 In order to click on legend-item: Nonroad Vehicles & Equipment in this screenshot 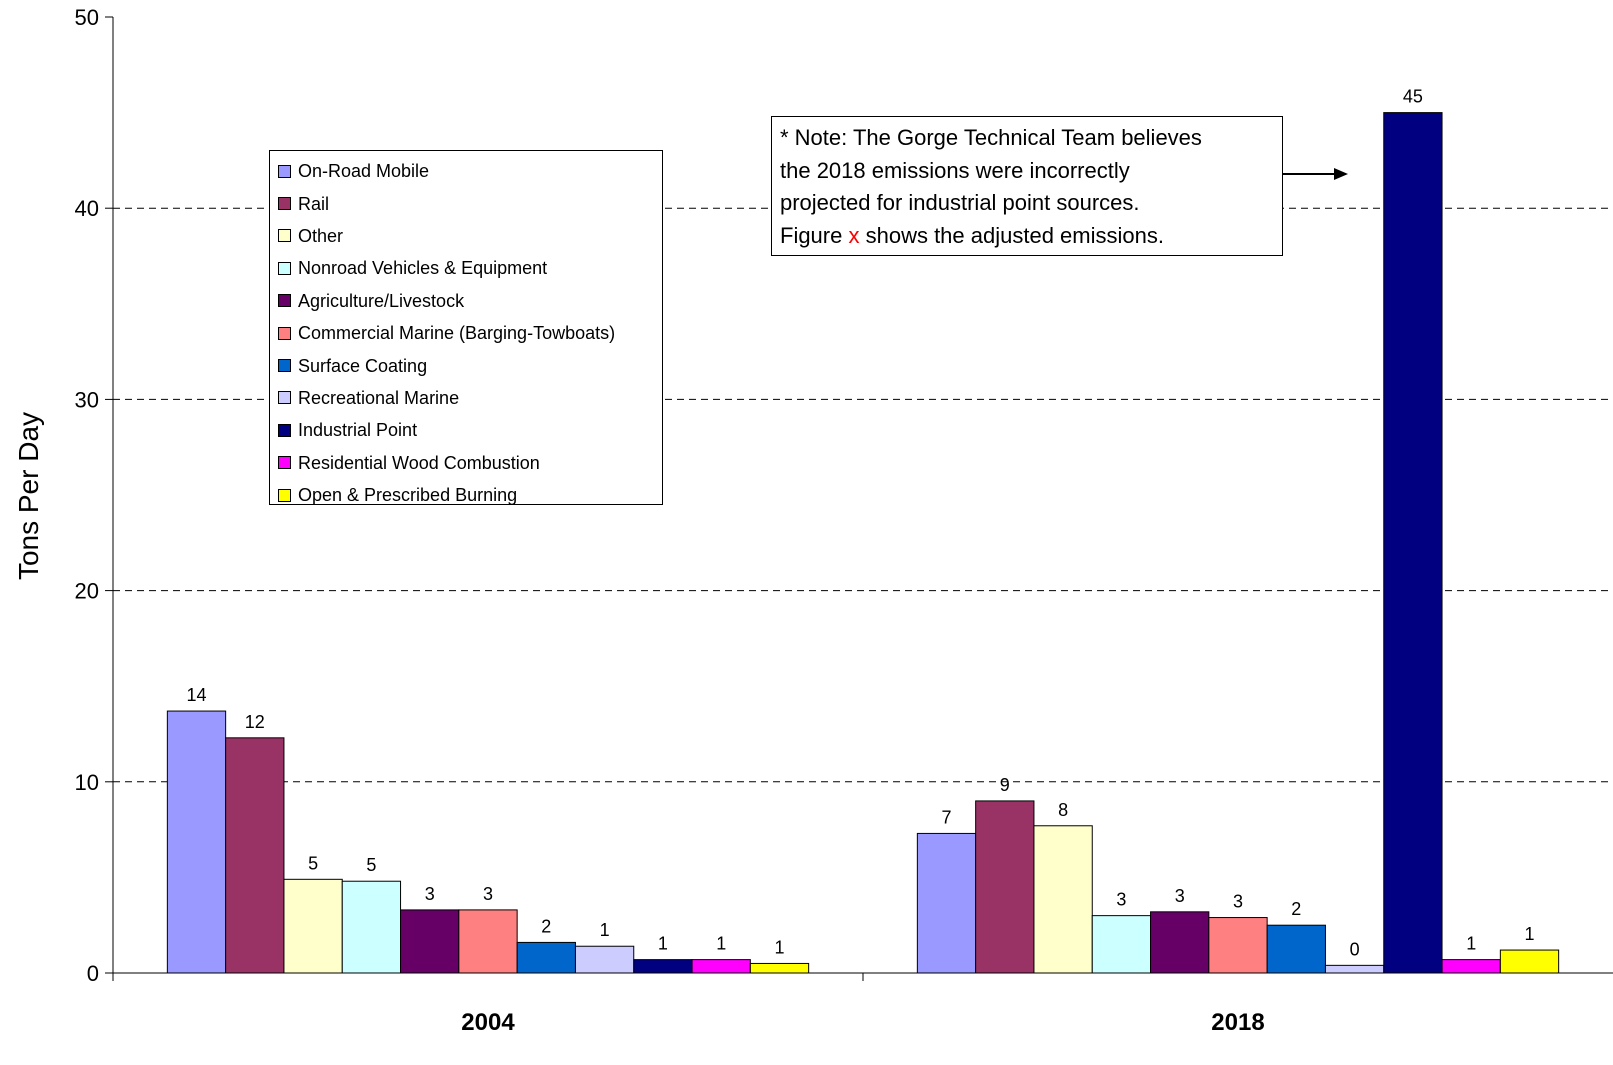, I will do `click(466, 268)`.